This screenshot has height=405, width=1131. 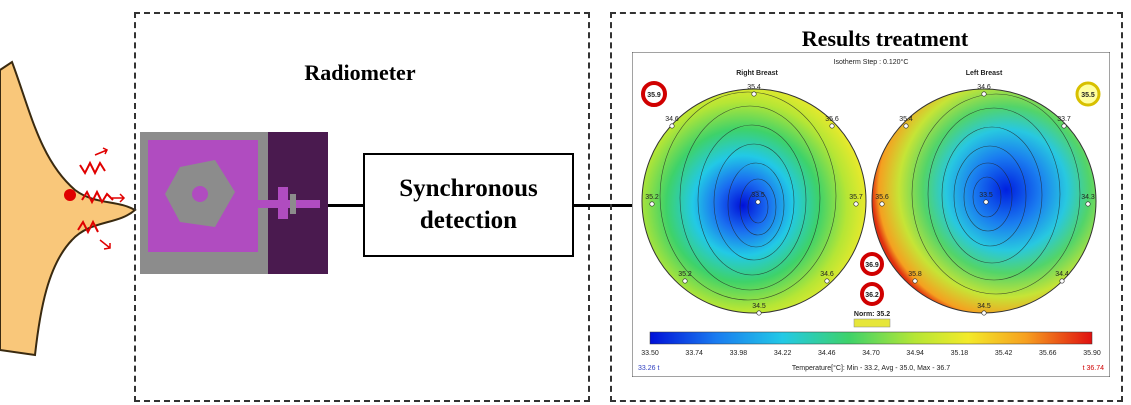 I want to click on svg-text: 35.5, so click(x=1088, y=95).